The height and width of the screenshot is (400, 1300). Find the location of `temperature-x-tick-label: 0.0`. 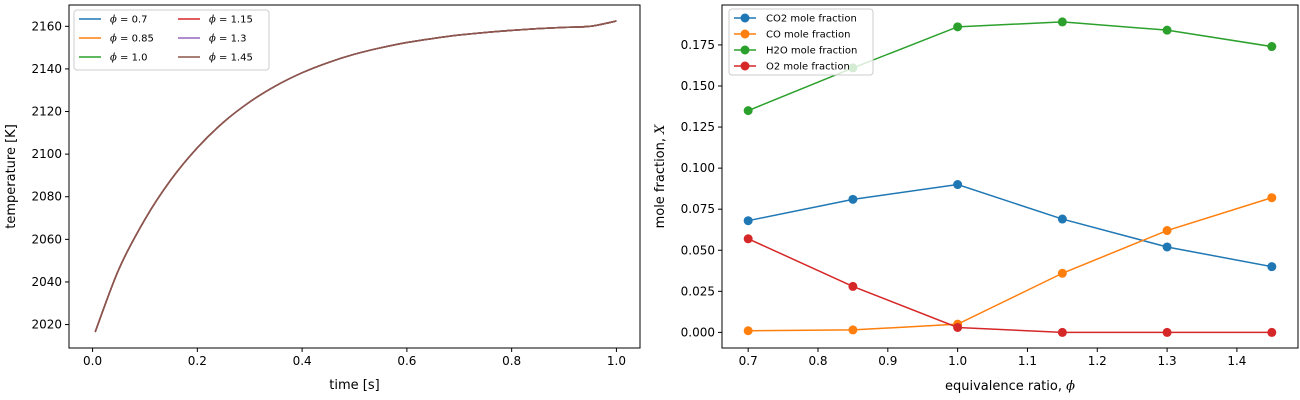

temperature-x-tick-label: 0.0 is located at coordinates (92, 361).